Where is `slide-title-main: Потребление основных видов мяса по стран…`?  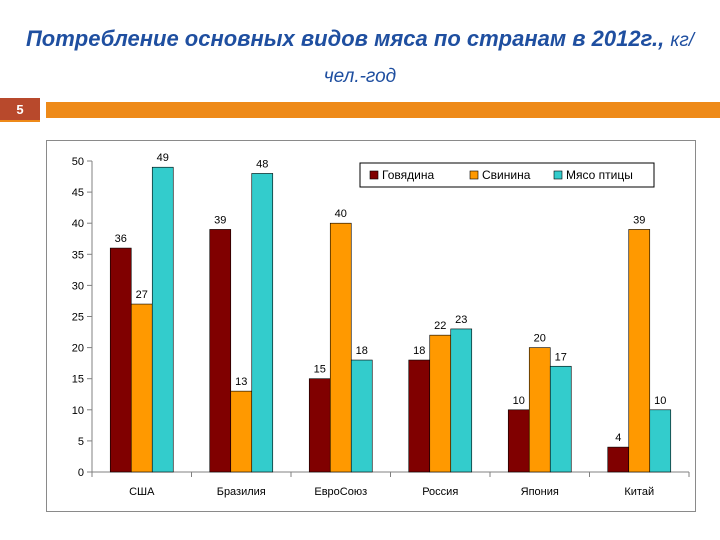 slide-title-main: Потребление основных видов мяса по стран… is located at coordinates (345, 38).